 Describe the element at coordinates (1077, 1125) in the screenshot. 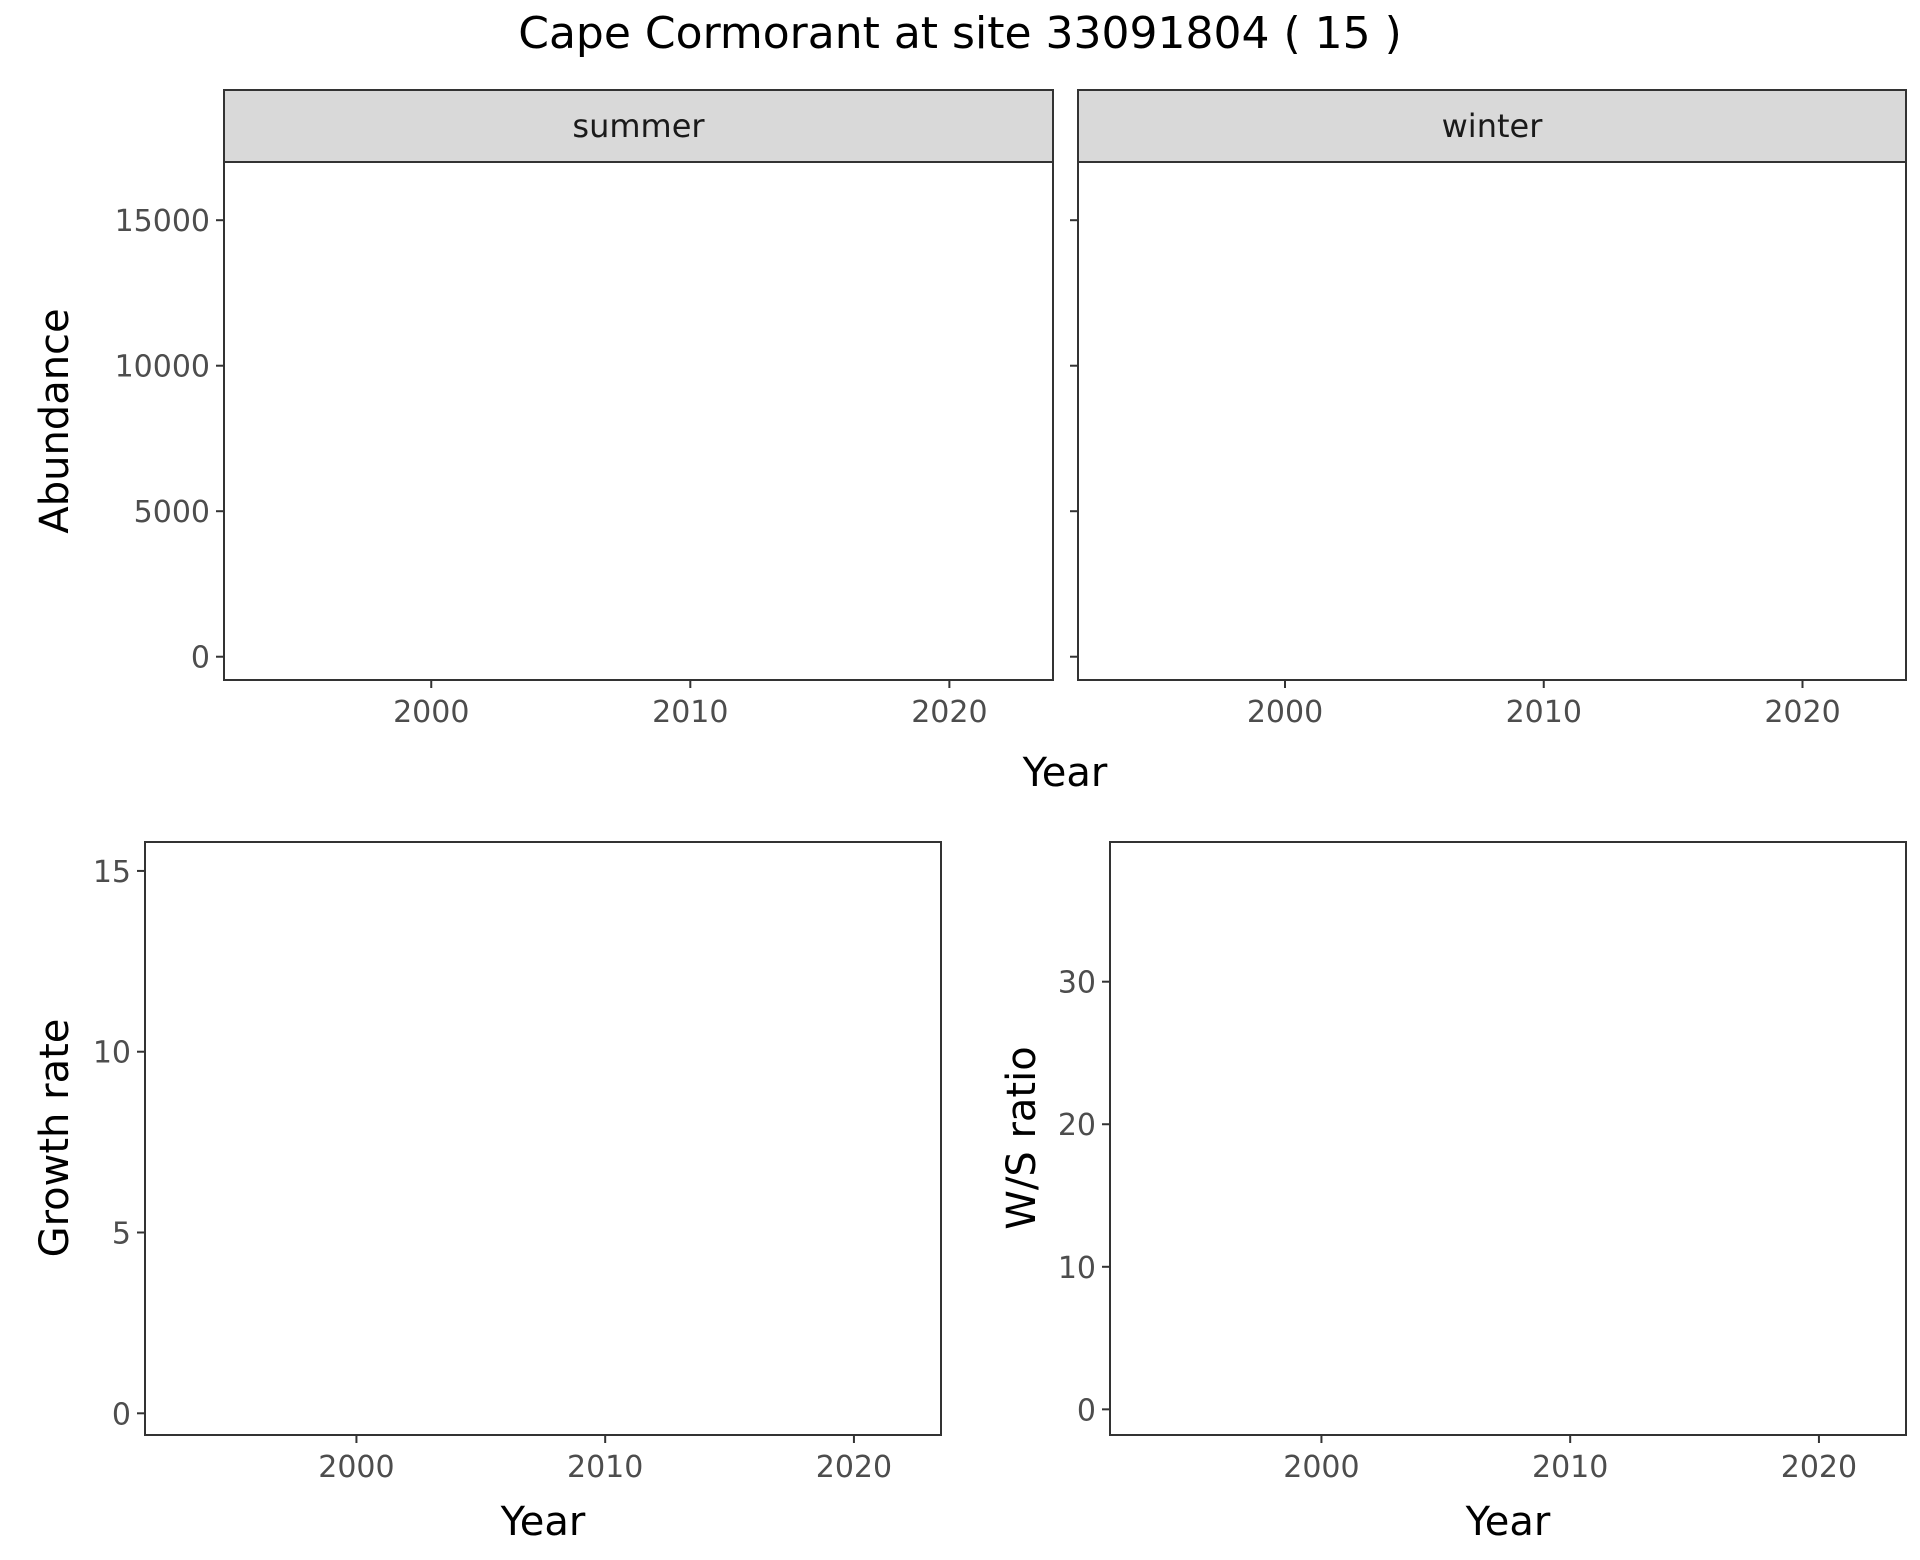

I see `y-tick-label: 20` at that location.